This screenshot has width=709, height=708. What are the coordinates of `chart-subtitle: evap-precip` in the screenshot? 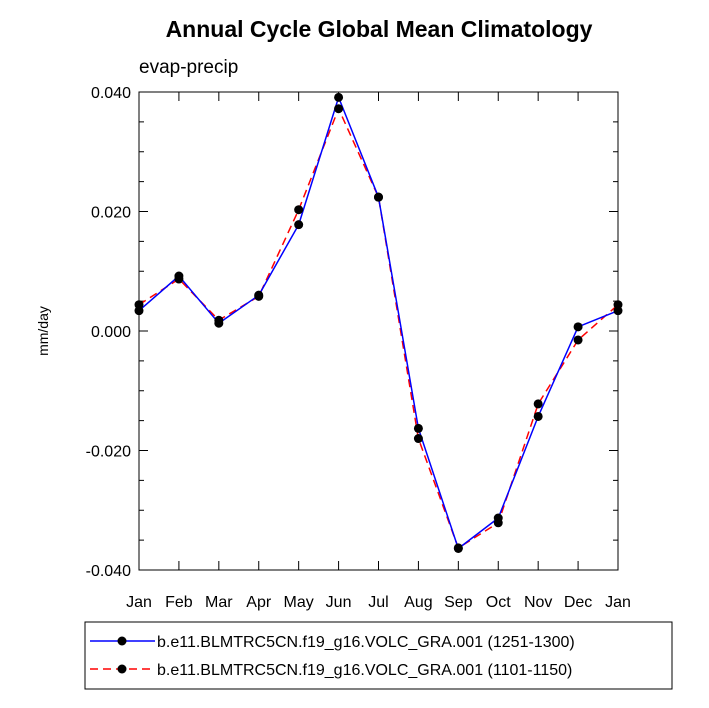 It's located at (188, 67).